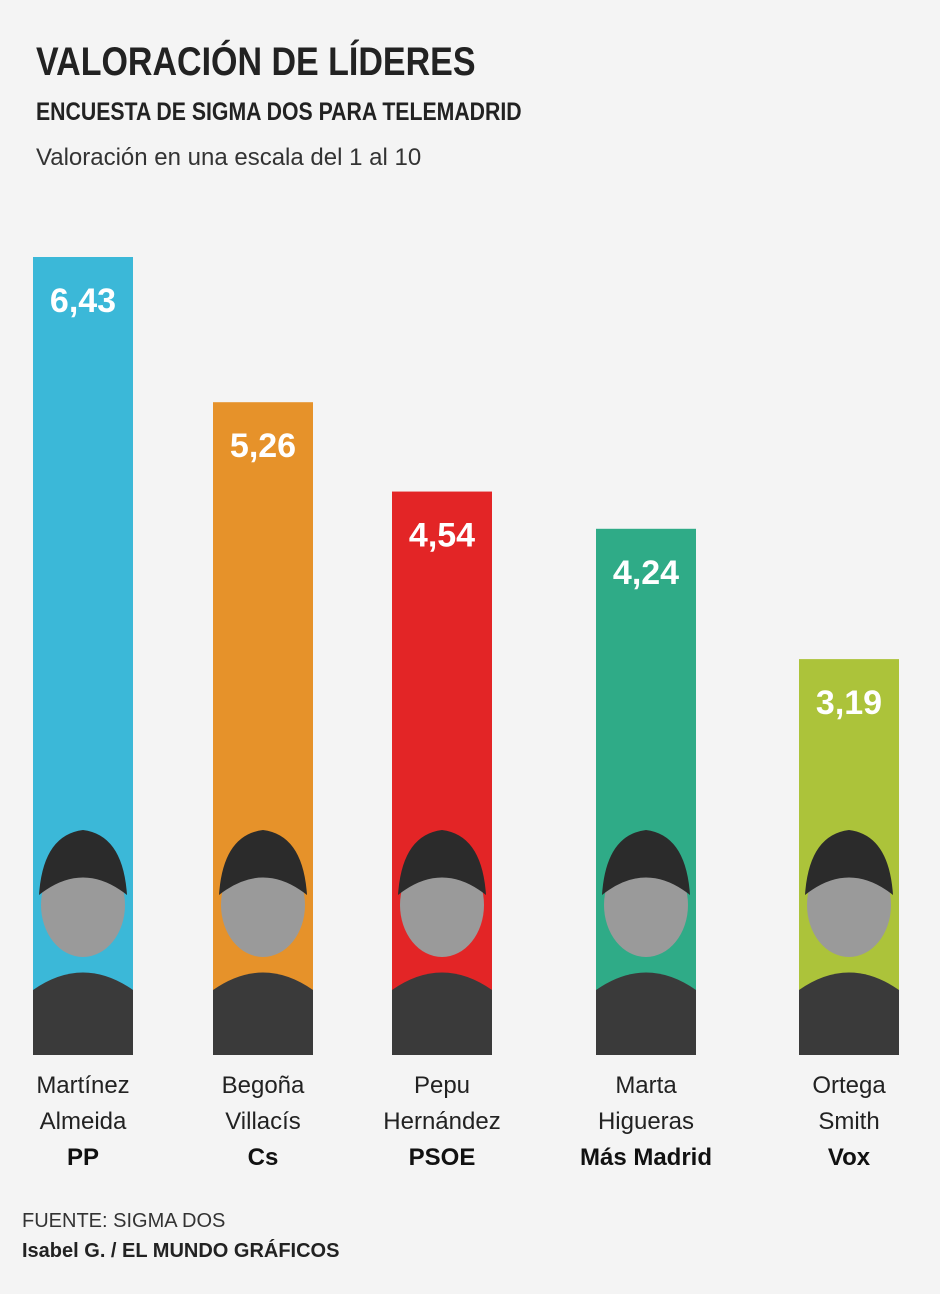 The height and width of the screenshot is (1294, 940). I want to click on value-label: 6,43, so click(83, 301).